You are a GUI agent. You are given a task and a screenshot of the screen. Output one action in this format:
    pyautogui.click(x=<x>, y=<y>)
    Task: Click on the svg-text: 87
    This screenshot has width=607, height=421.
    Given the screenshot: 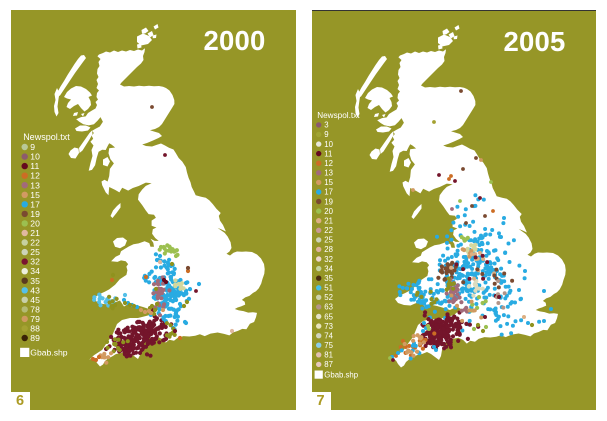 What is the action you would take?
    pyautogui.click(x=328, y=364)
    